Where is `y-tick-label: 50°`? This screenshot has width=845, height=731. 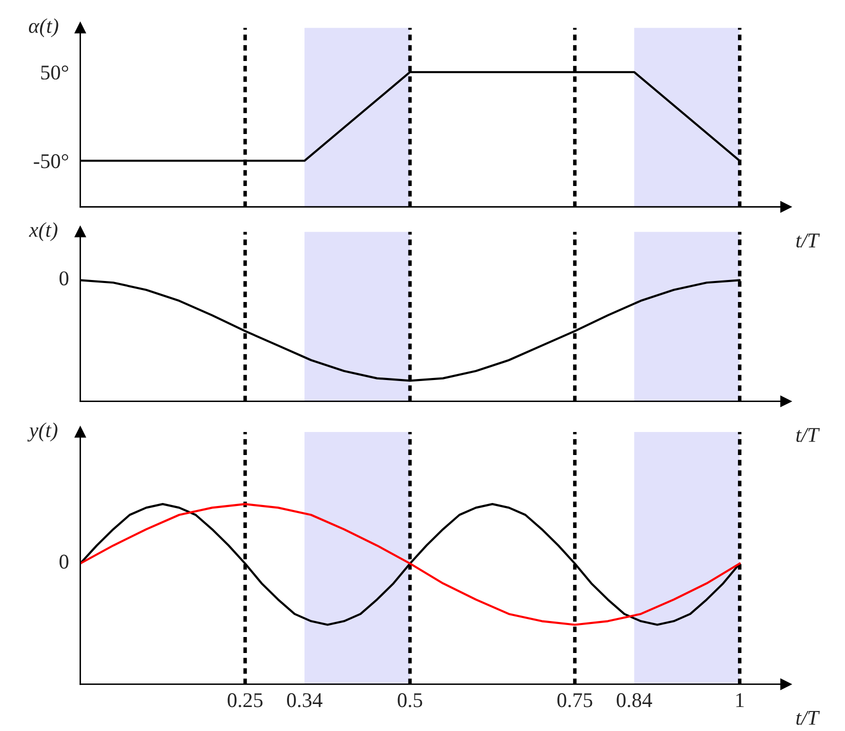 y-tick-label: 50° is located at coordinates (54, 72).